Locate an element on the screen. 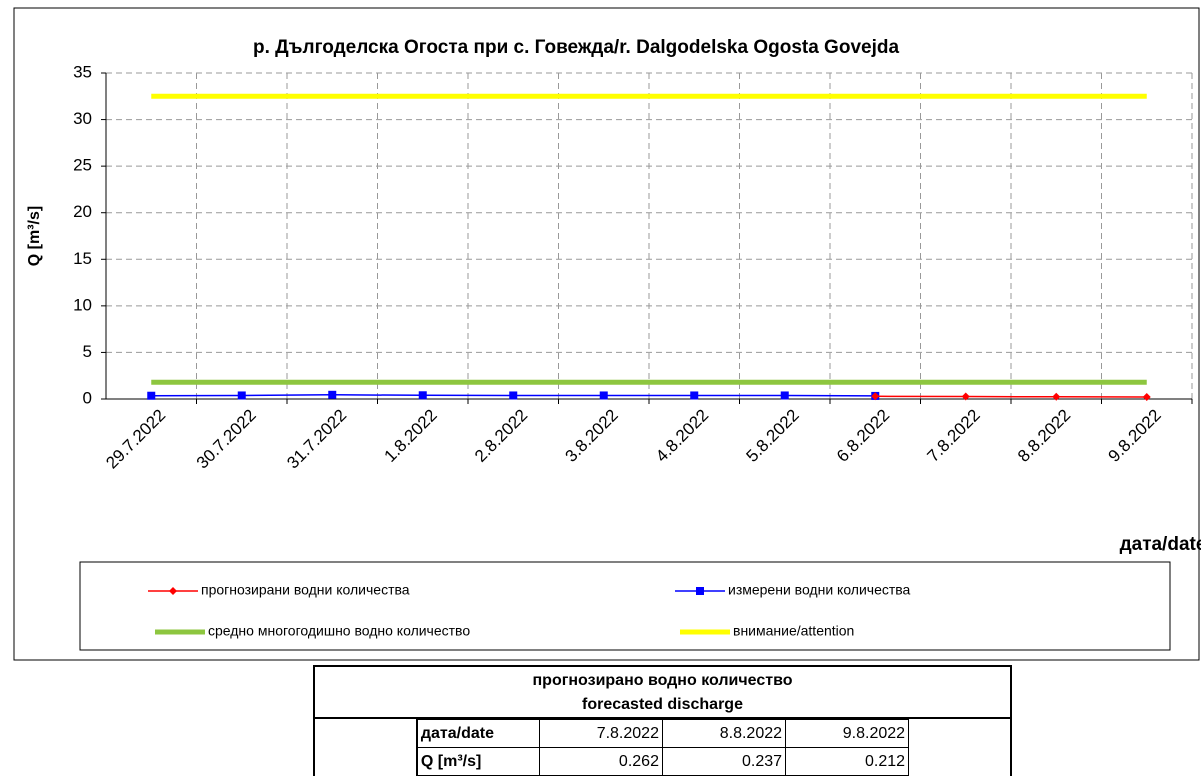  y-tick-label: 20 is located at coordinates (82, 211).